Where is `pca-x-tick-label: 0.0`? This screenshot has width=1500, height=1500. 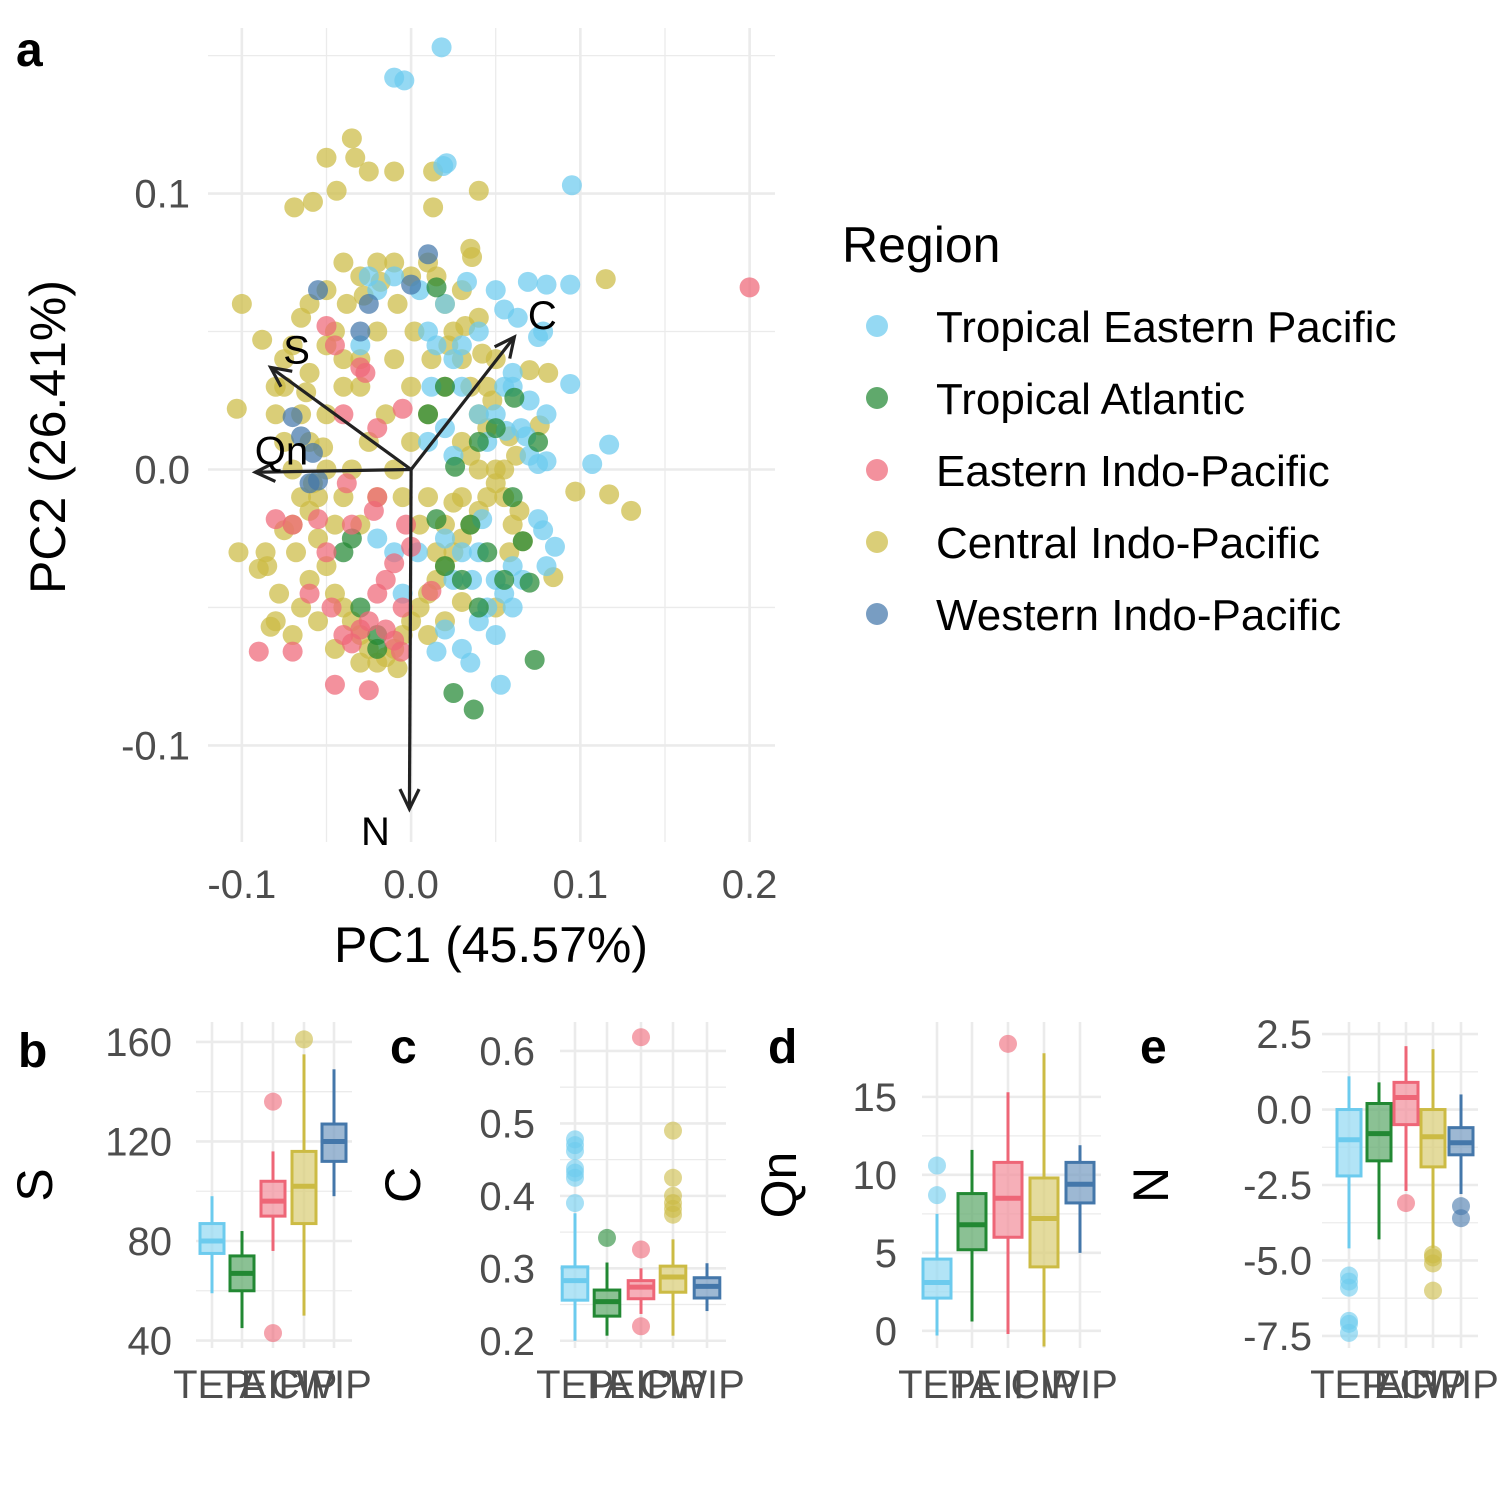
pca-x-tick-label: 0.0 is located at coordinates (411, 885).